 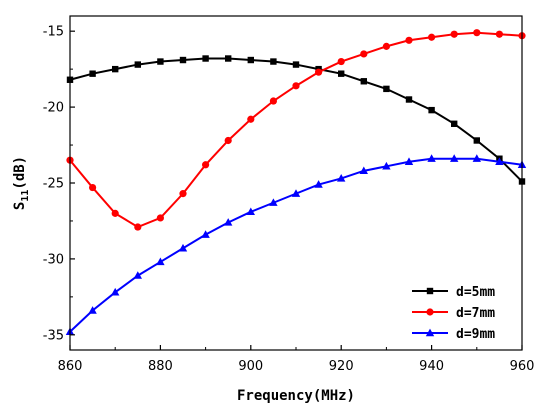 I want to click on legend-item-d=5mm: d=5mm, so click(x=453, y=292).